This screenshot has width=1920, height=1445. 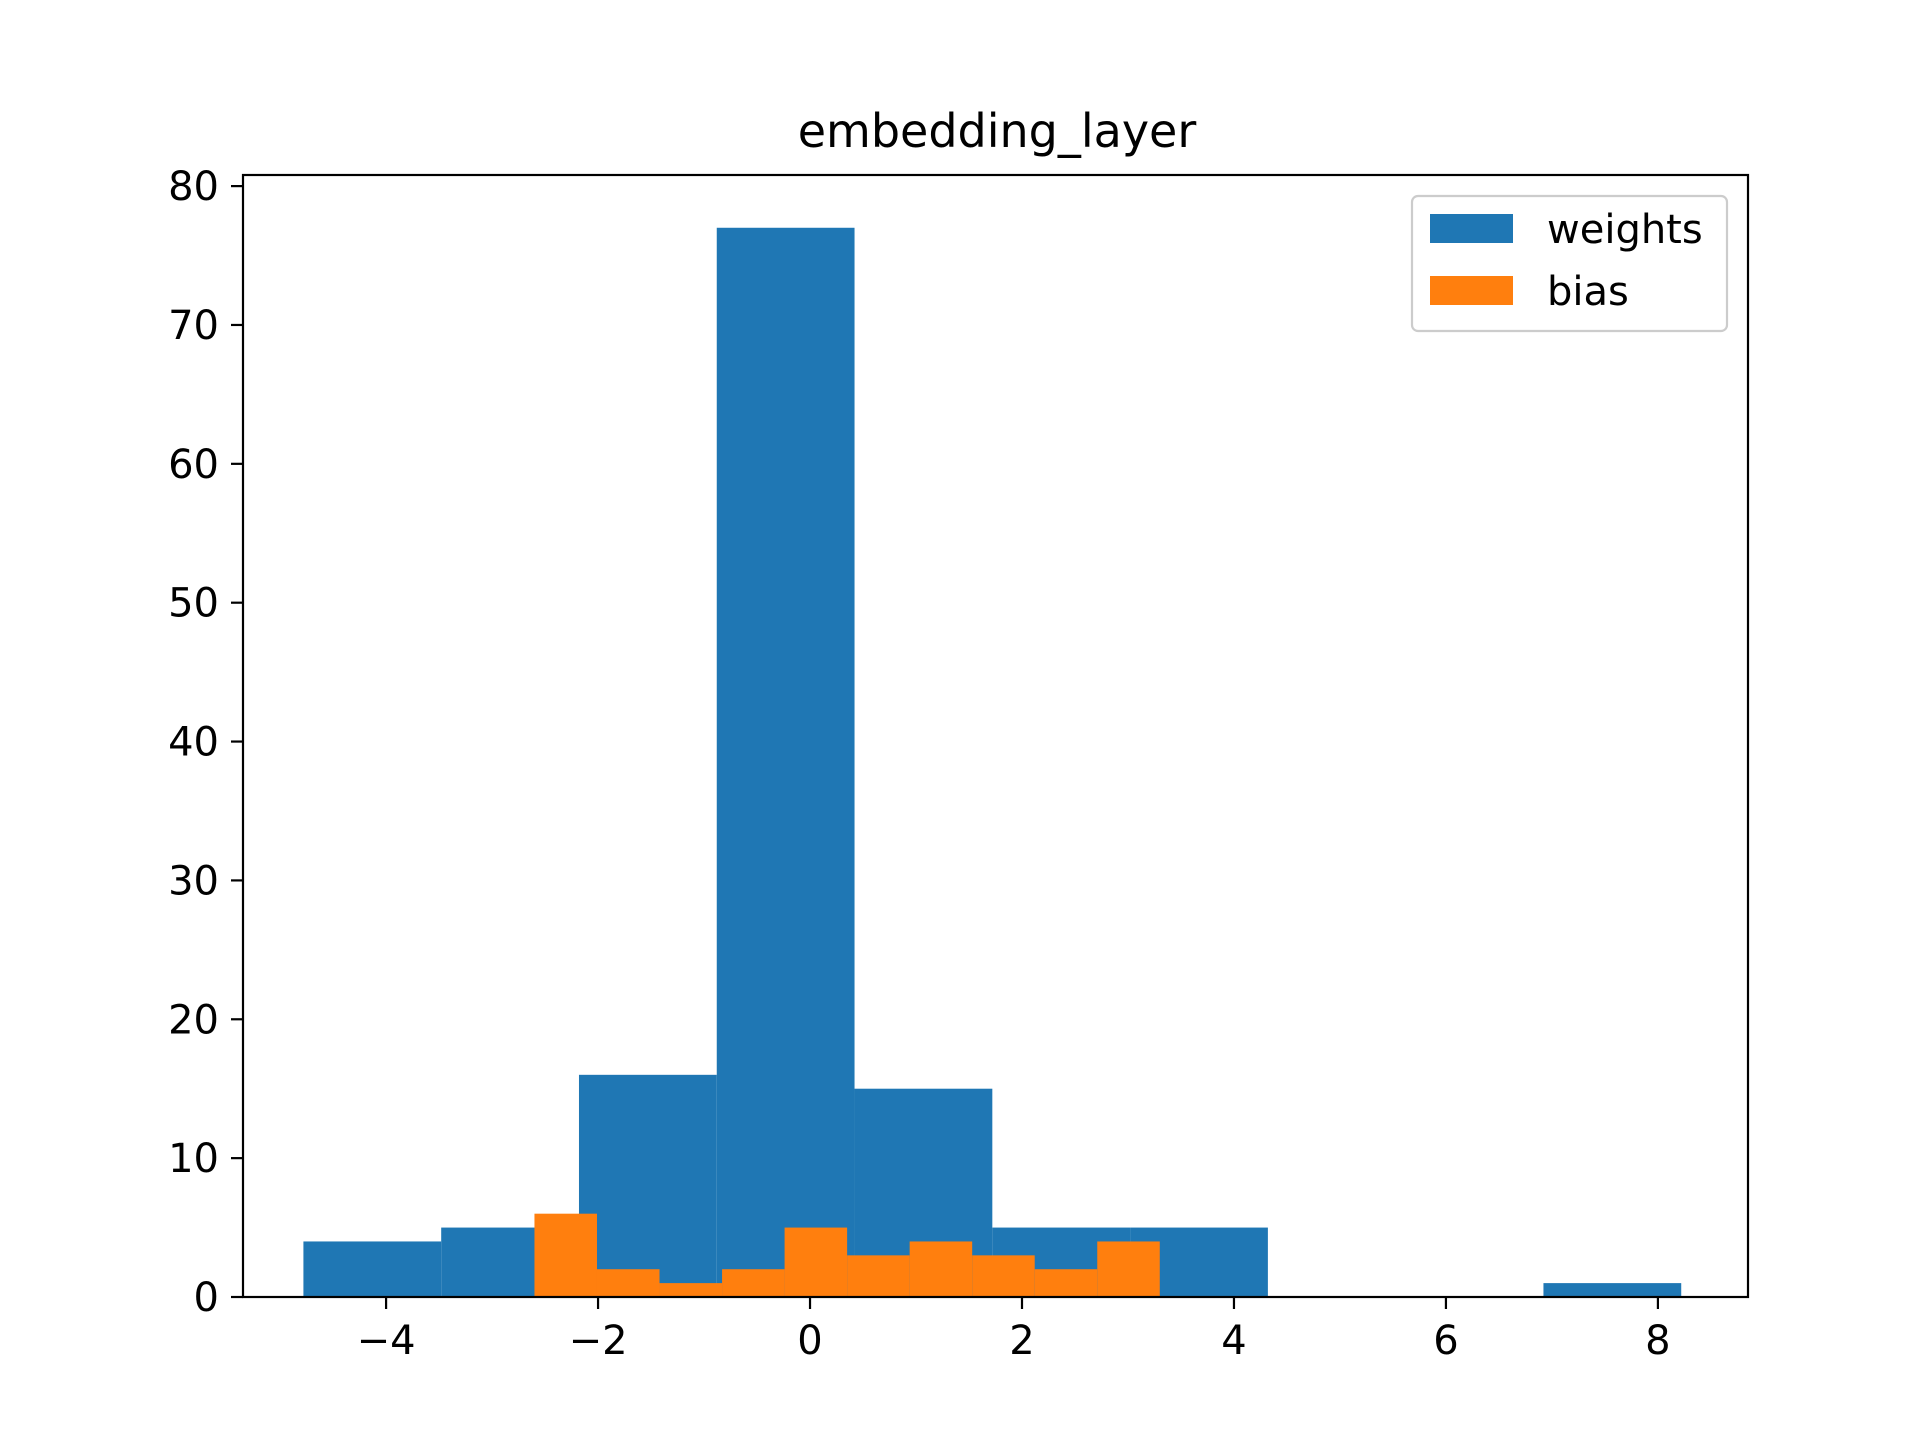 I want to click on x-tick-label: −4, so click(x=386, y=1341).